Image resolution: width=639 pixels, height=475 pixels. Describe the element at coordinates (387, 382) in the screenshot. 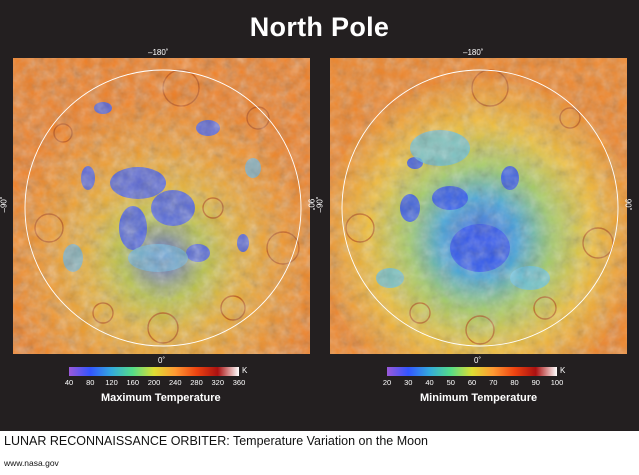

I see `min-temperature-tick-label: 20` at that location.